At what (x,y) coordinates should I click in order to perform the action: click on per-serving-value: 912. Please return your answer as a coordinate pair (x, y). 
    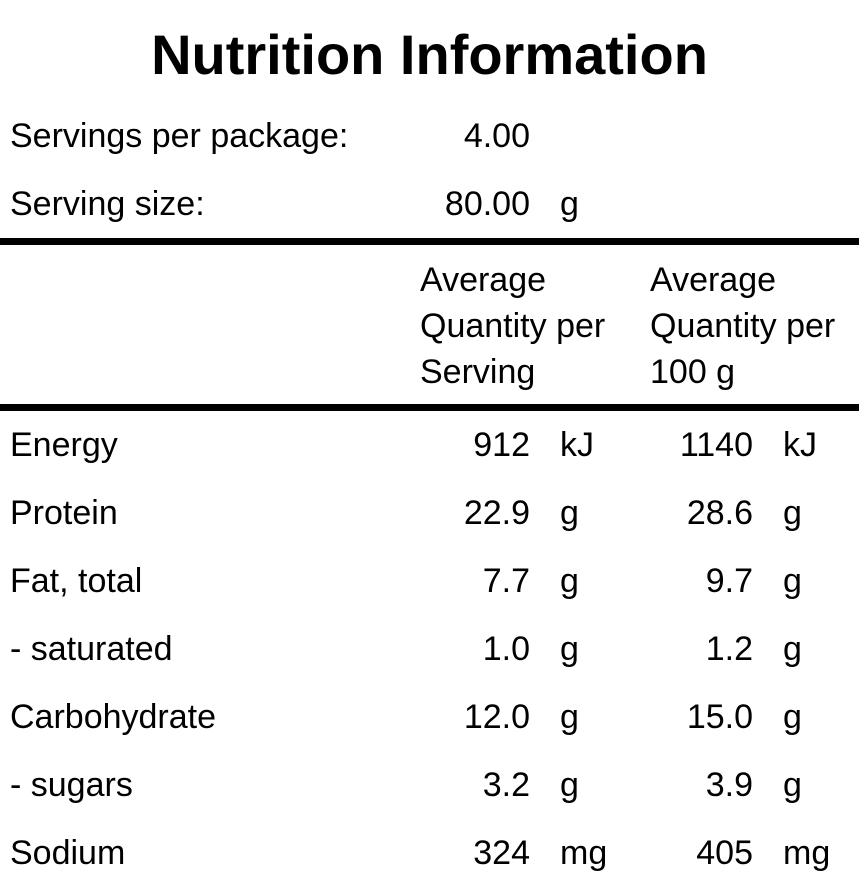
    Looking at the image, I should click on (501, 444).